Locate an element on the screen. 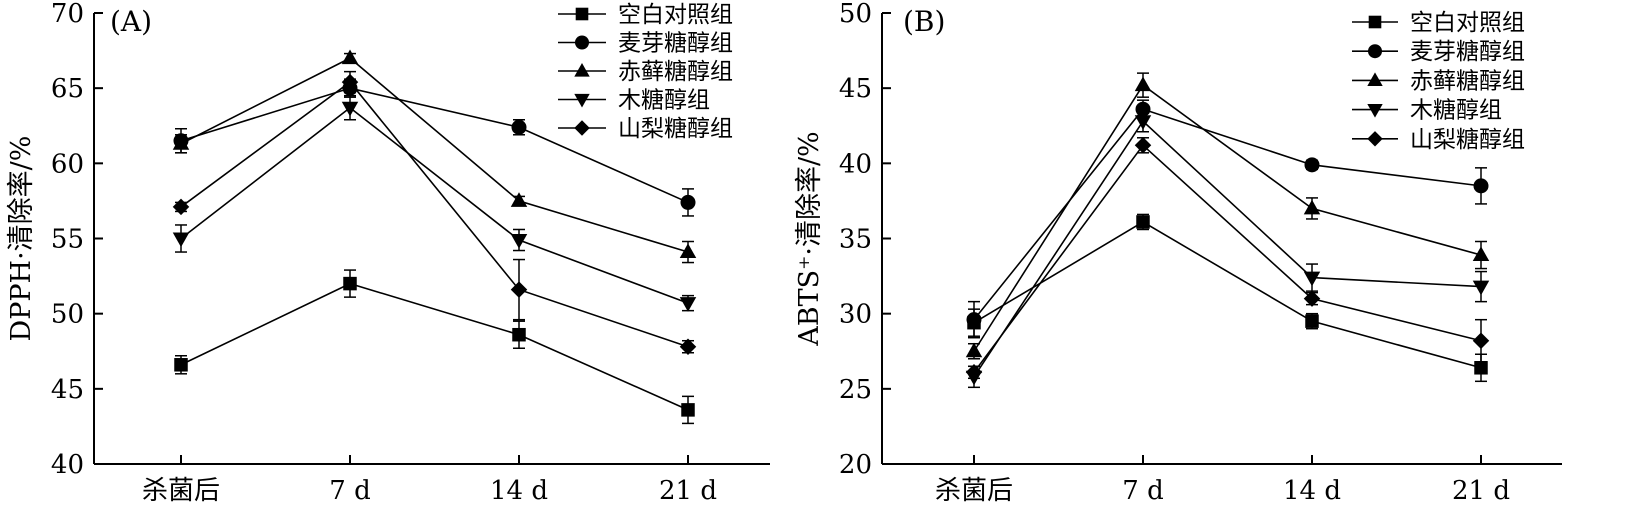  y-tick-label: 25 is located at coordinates (855, 390).